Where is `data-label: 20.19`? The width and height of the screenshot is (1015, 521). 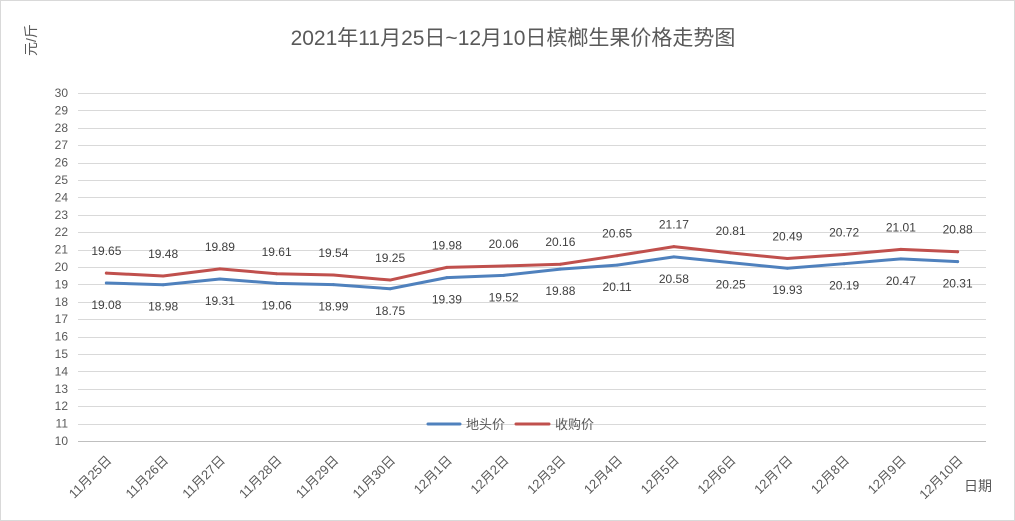
data-label: 20.19 is located at coordinates (844, 286).